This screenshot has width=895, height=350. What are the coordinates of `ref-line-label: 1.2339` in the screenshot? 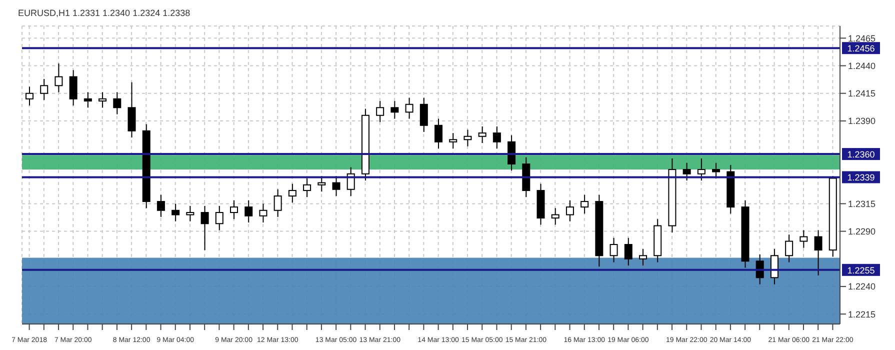 It's located at (861, 177).